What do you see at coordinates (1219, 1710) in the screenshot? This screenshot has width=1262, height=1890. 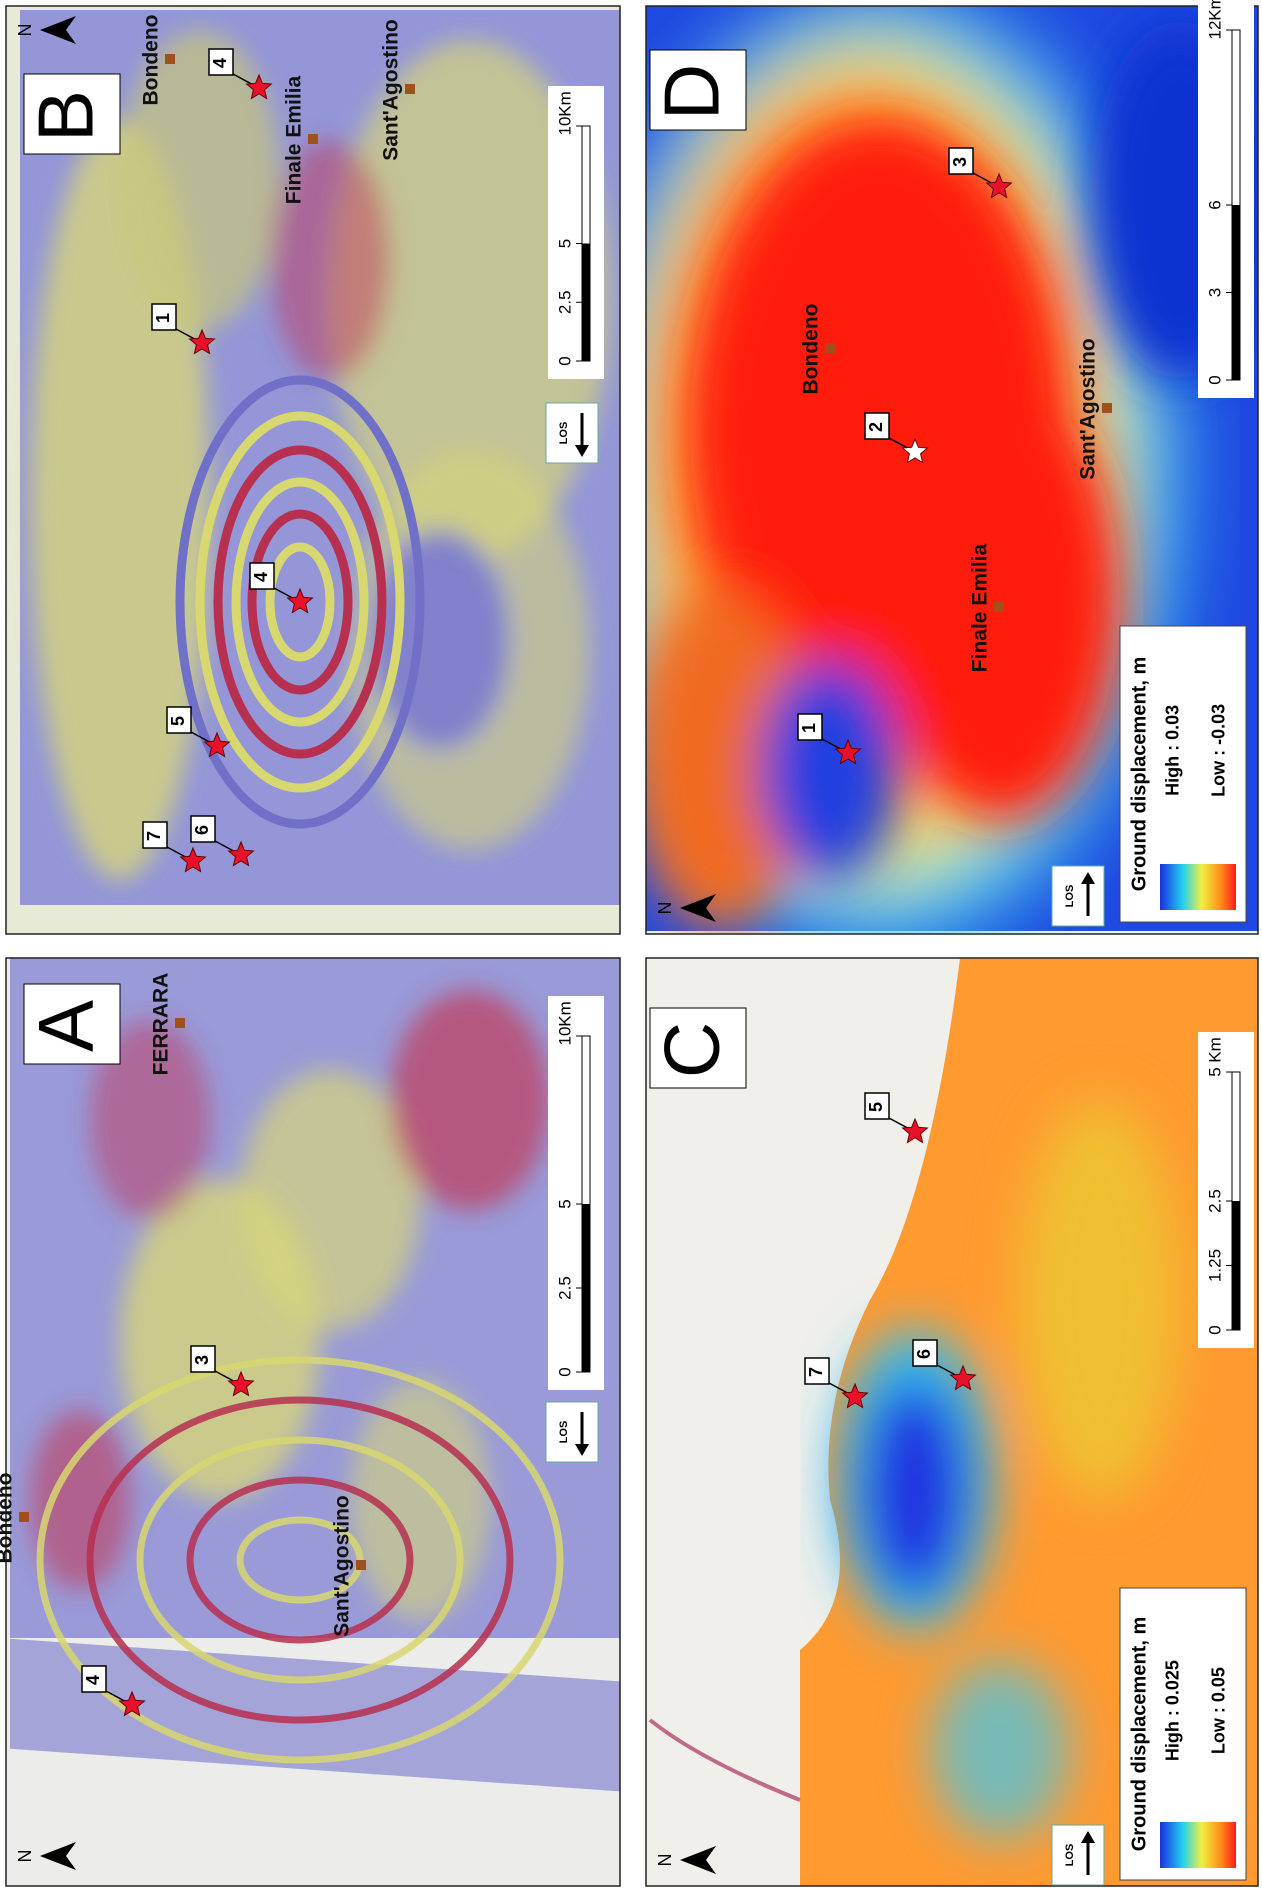 I see `legend-low: Low : 0.05` at bounding box center [1219, 1710].